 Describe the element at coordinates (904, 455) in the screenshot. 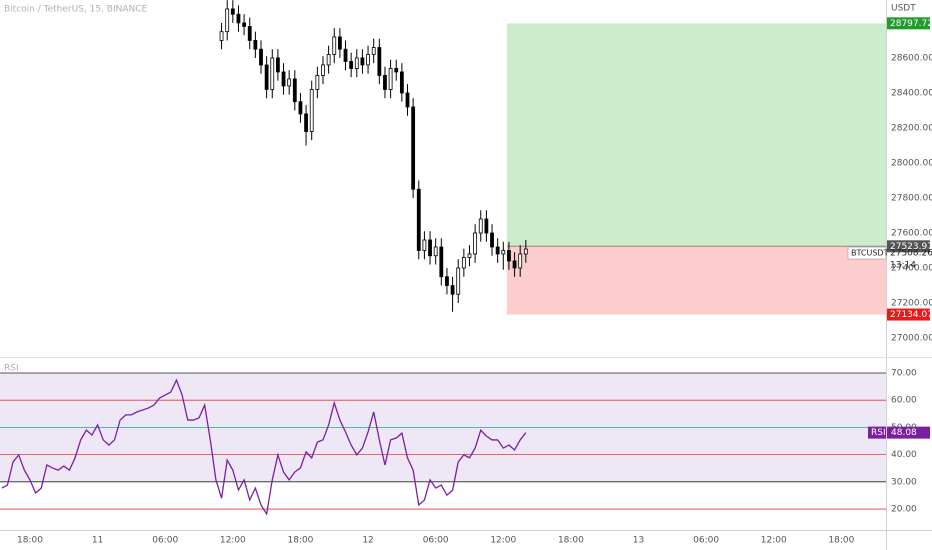

I see `y-tick-label: 40.00` at that location.